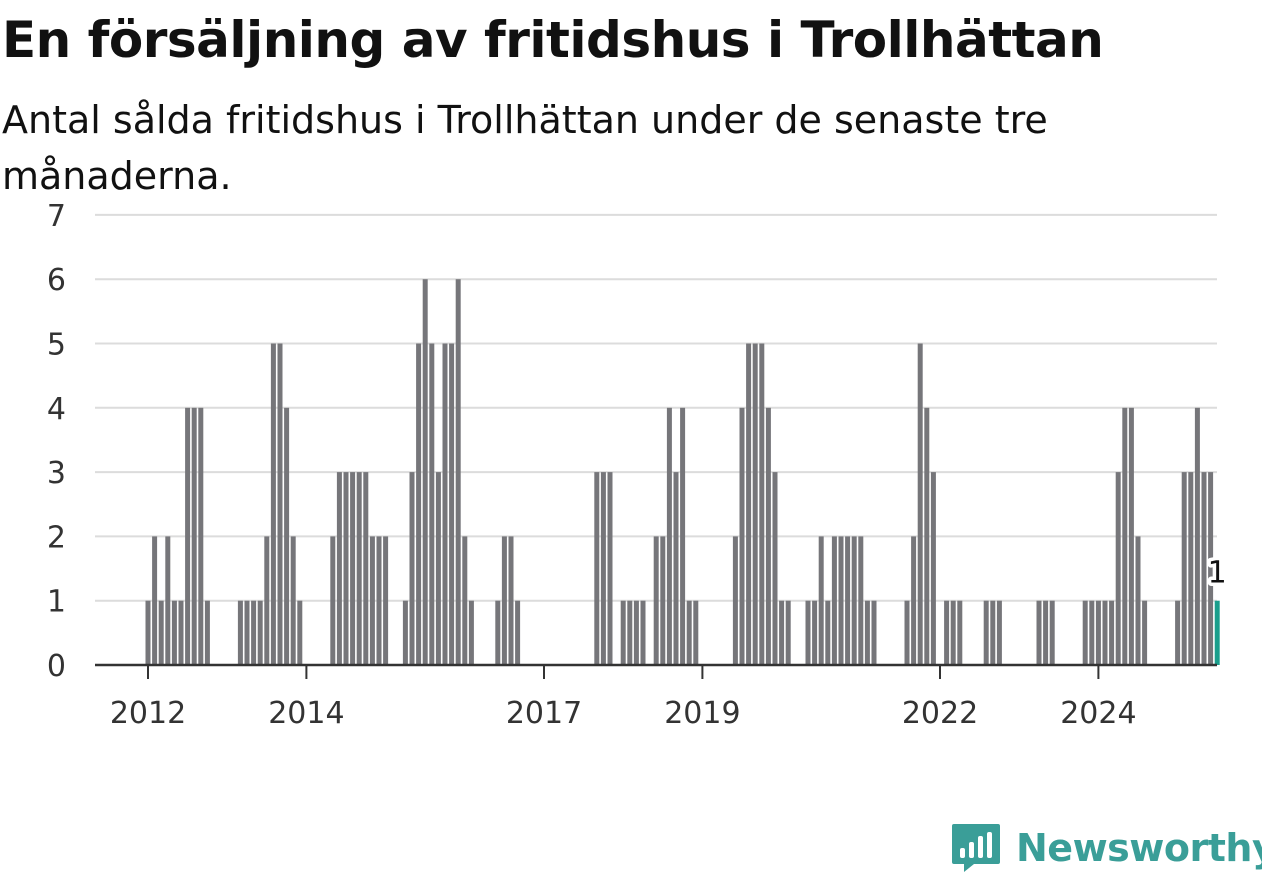 Image resolution: width=1262 pixels, height=879 pixels. What do you see at coordinates (56, 537) in the screenshot?
I see `y-tick-label: 2` at bounding box center [56, 537].